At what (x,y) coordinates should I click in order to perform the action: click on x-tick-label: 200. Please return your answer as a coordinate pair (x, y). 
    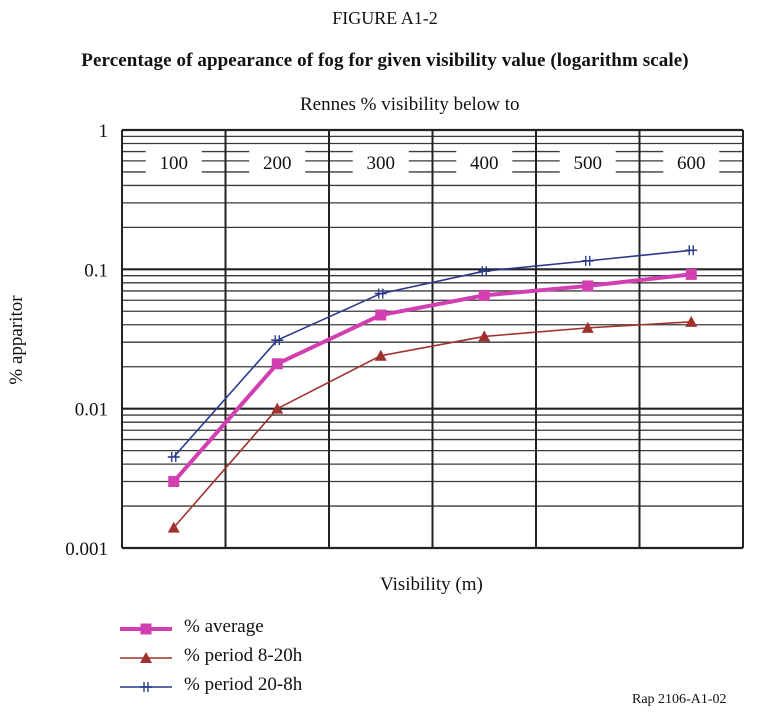
    Looking at the image, I should click on (277, 163).